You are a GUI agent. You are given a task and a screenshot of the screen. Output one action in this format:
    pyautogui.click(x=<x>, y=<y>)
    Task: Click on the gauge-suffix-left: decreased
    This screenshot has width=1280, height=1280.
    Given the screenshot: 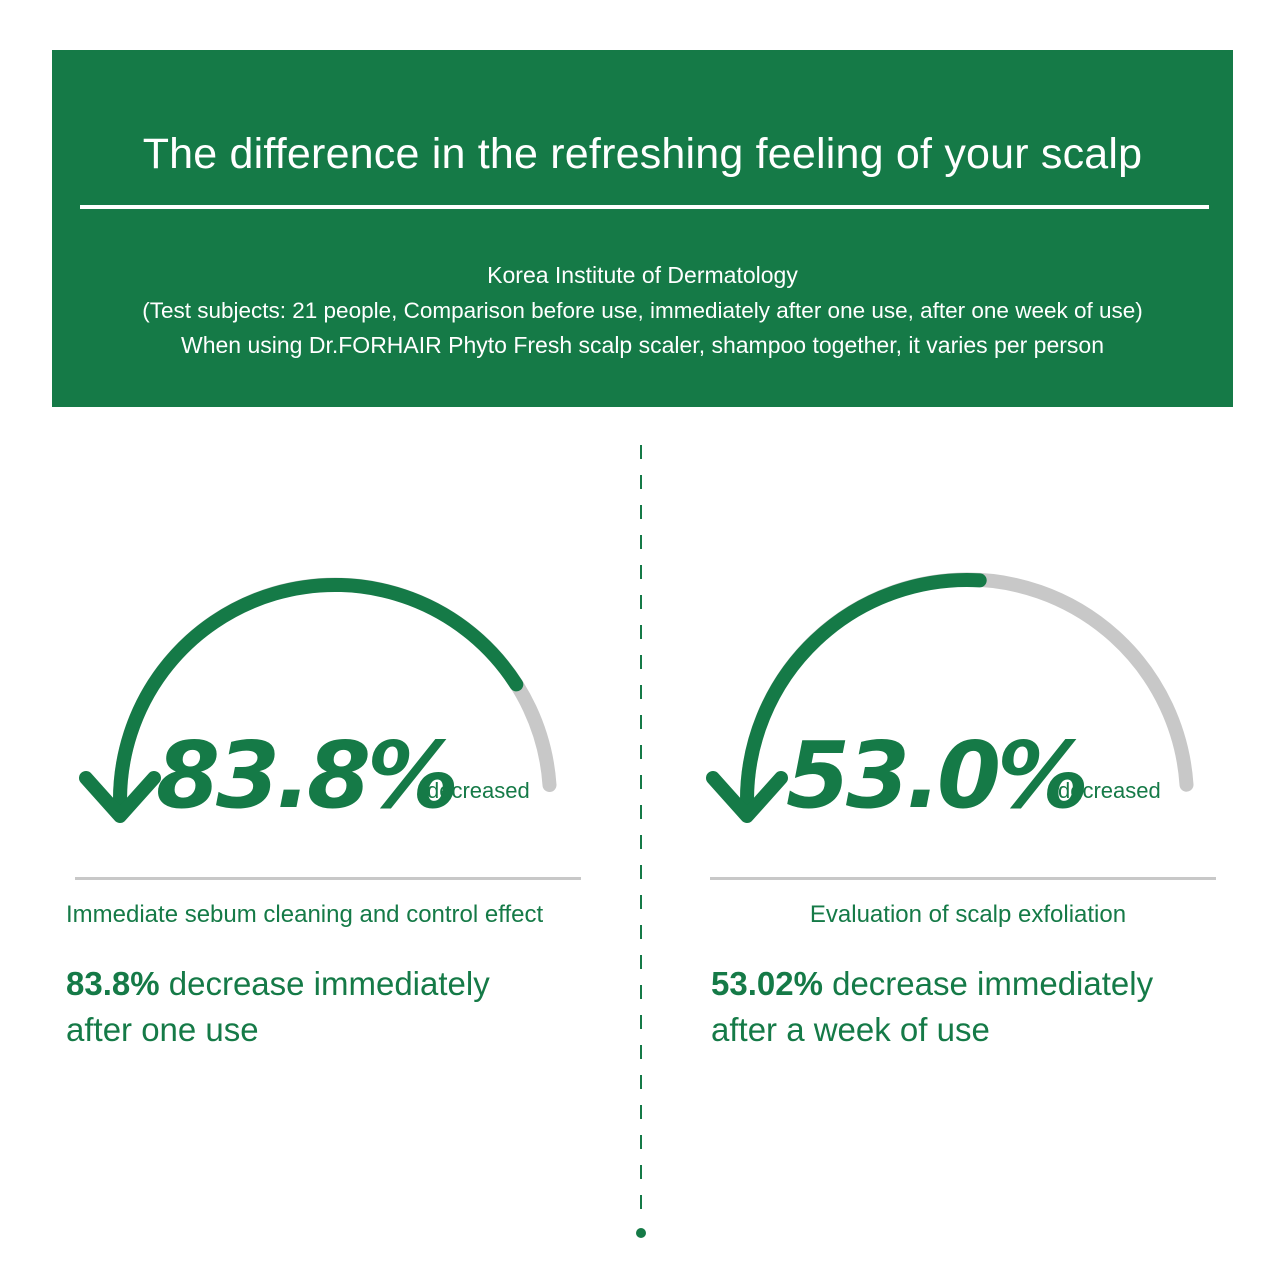 What is the action you would take?
    pyautogui.click(x=478, y=790)
    